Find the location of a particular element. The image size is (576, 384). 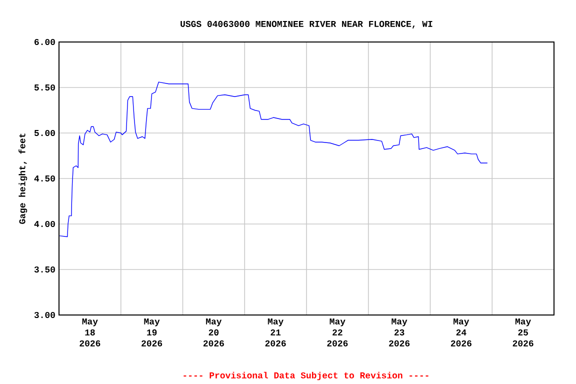

x-tick-label: May 21 2026 is located at coordinates (275, 332).